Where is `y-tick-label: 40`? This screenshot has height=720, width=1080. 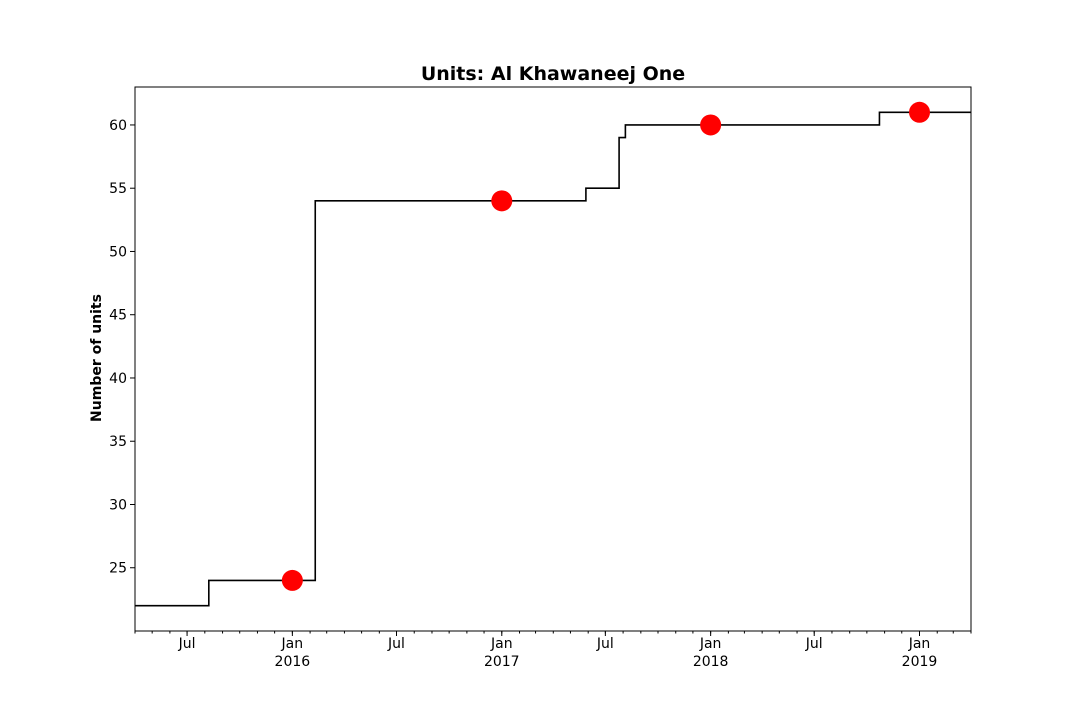 y-tick-label: 40 is located at coordinates (118, 379).